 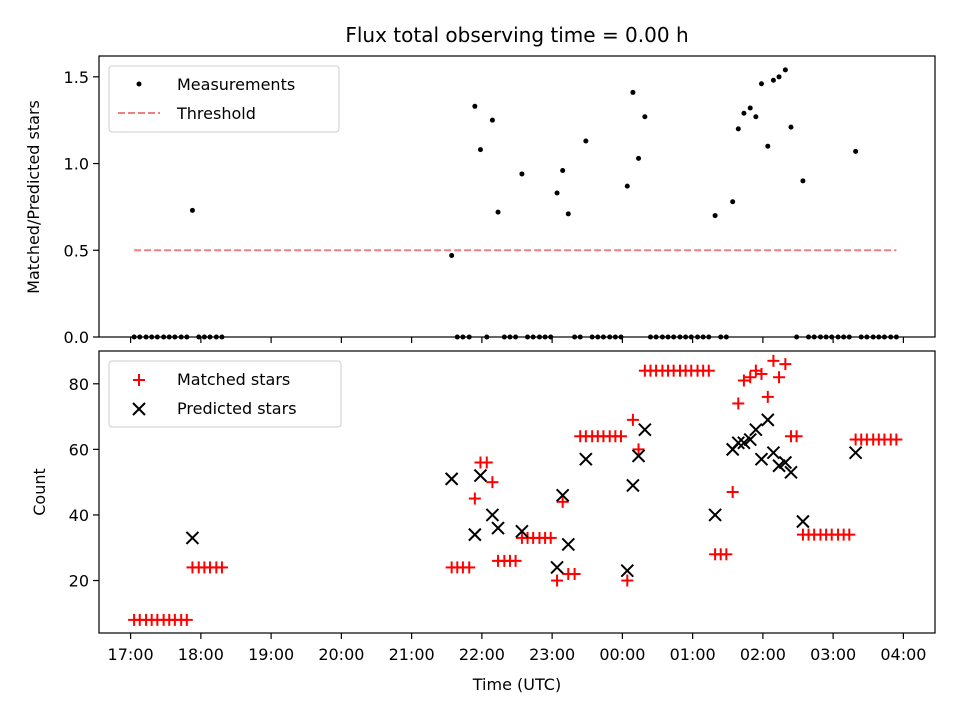 What do you see at coordinates (224, 99) in the screenshot?
I see `top-legend-frame` at bounding box center [224, 99].